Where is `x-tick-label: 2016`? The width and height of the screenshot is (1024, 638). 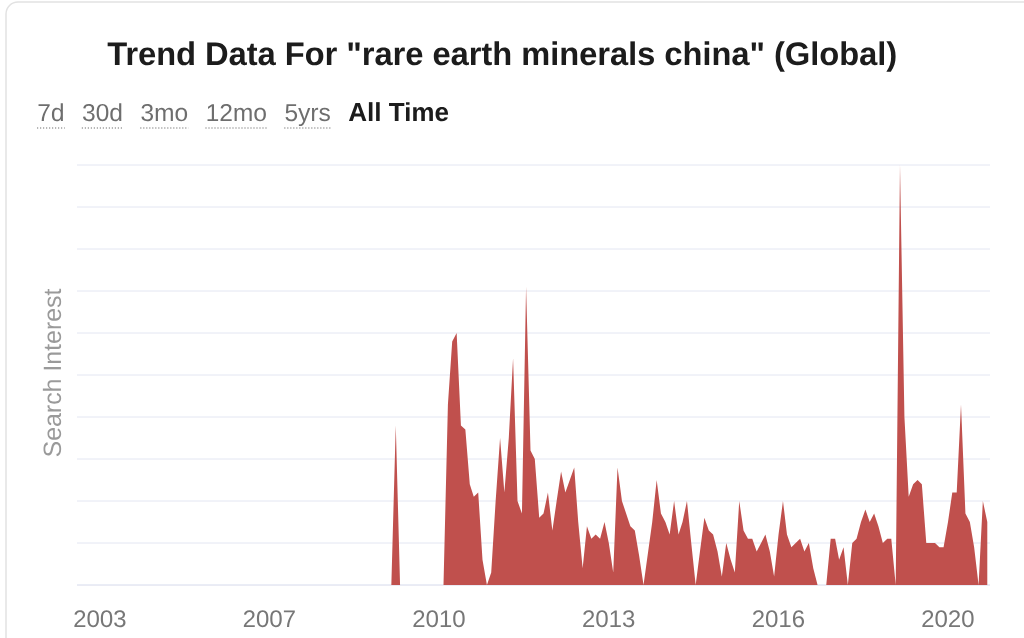
x-tick-label: 2016 is located at coordinates (778, 619).